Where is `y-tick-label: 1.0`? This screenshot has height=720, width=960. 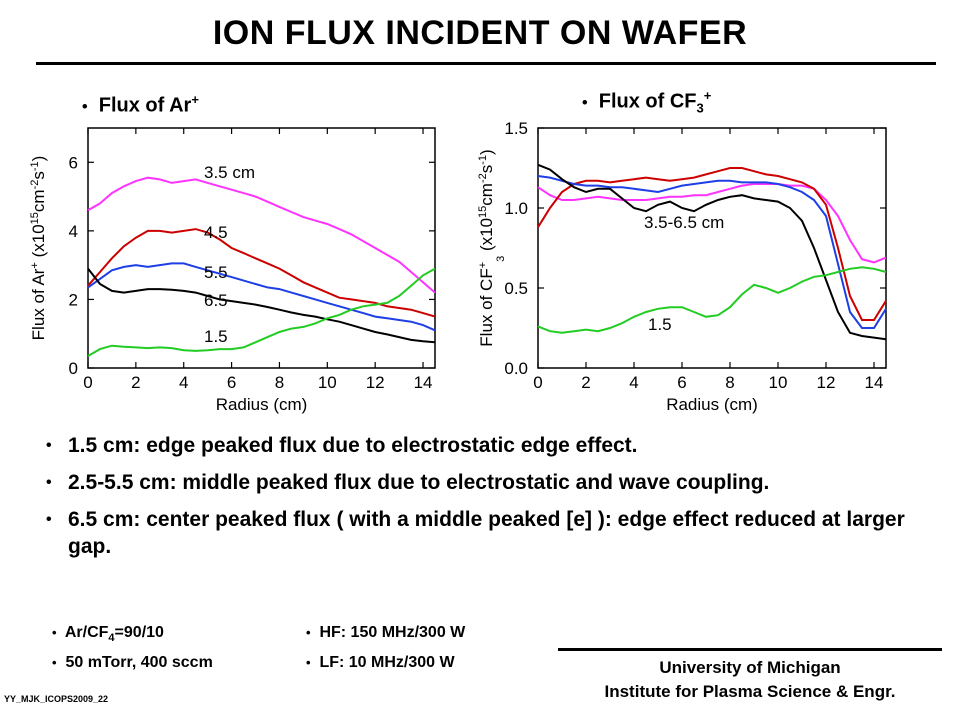
y-tick-label: 1.0 is located at coordinates (516, 208).